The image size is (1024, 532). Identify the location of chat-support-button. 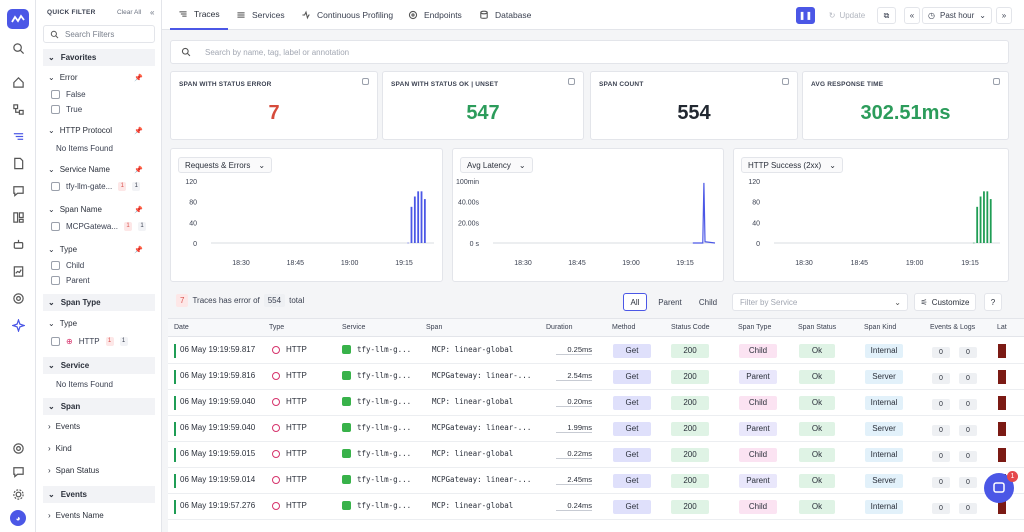
(999, 488).